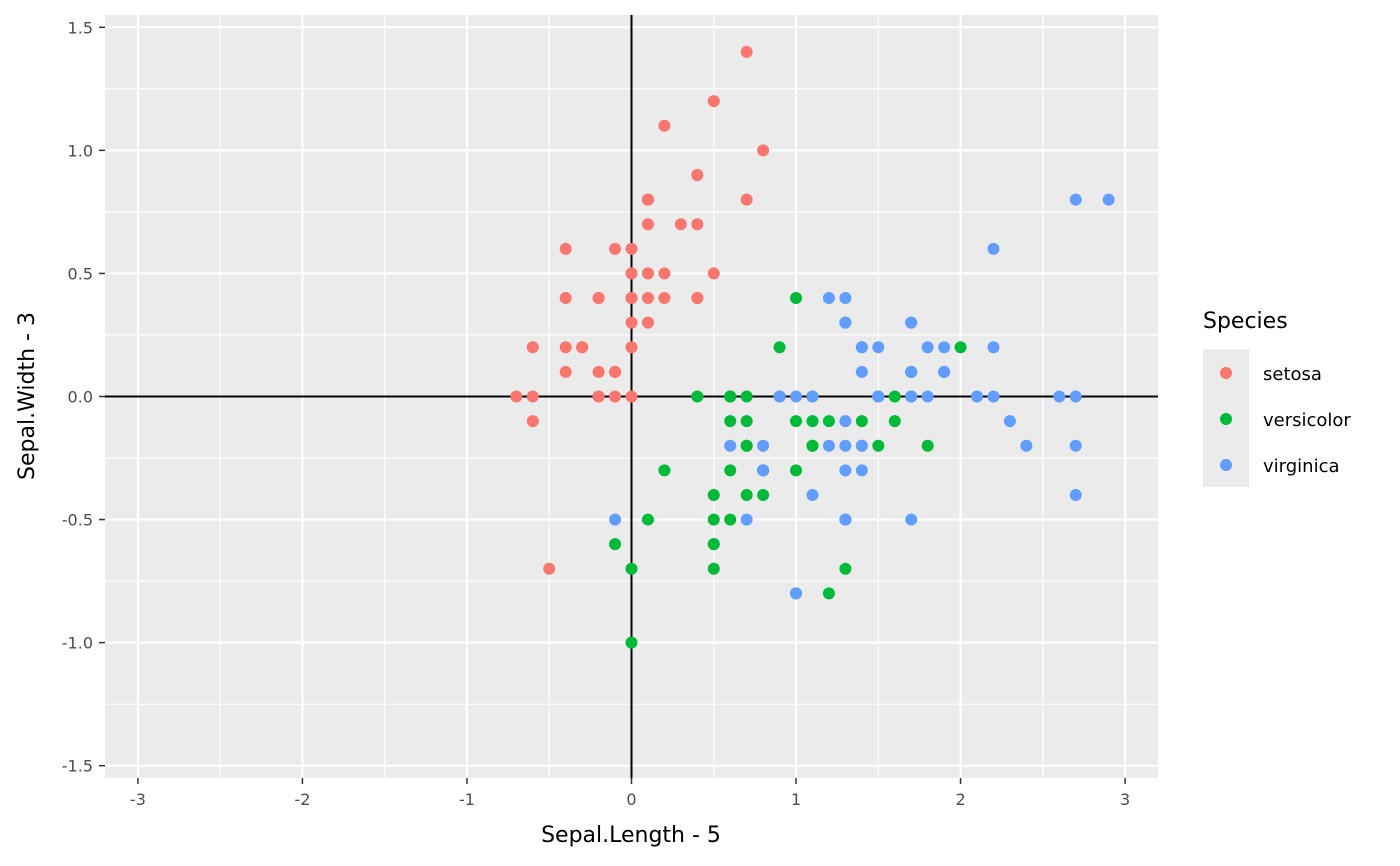 This screenshot has height=866, width=1400. Describe the element at coordinates (640, 310) in the screenshot. I see `series-setosa` at that location.